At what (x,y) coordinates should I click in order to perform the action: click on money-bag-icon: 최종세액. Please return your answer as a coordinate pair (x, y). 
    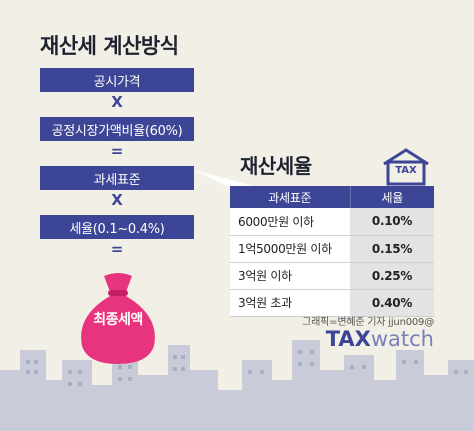
    Looking at the image, I should click on (118, 318).